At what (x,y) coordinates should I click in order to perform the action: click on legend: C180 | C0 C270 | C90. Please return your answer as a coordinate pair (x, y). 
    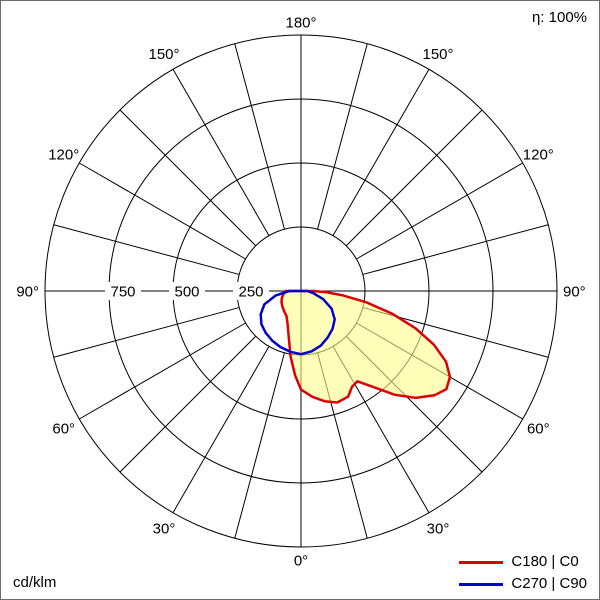
    Looking at the image, I should click on (523, 573).